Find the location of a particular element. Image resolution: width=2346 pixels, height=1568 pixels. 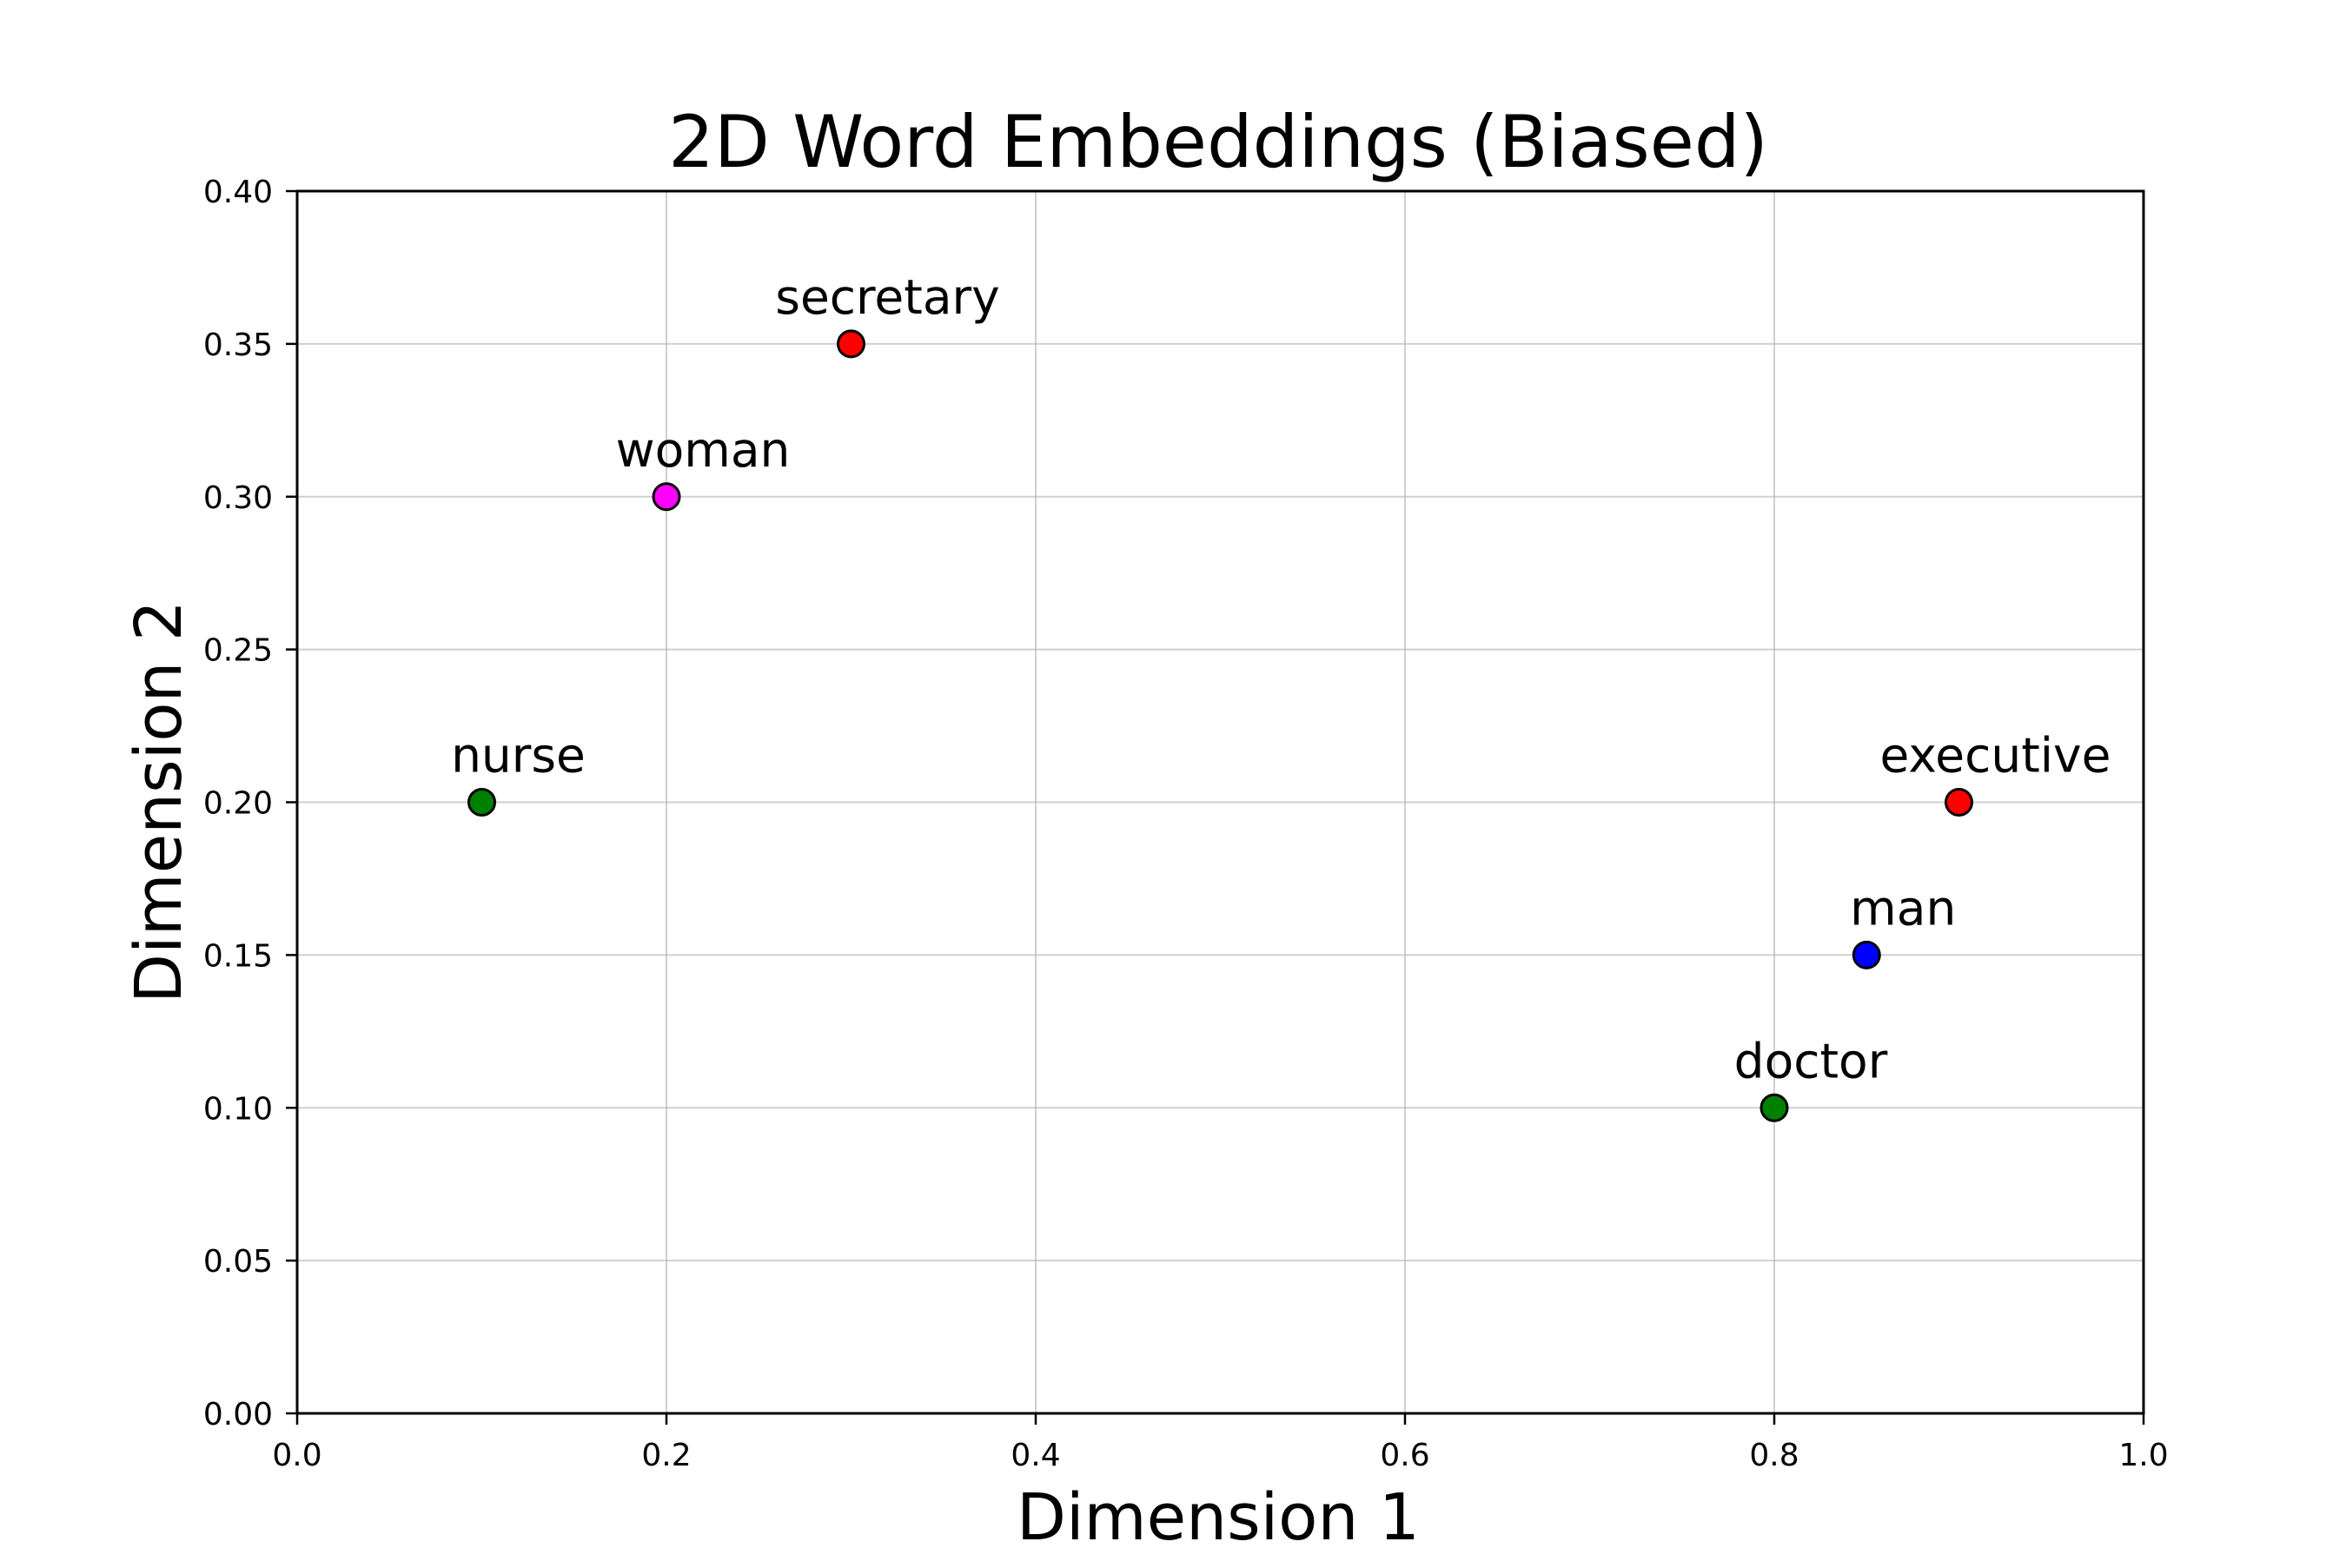

point-label-man: man is located at coordinates (1903, 908).